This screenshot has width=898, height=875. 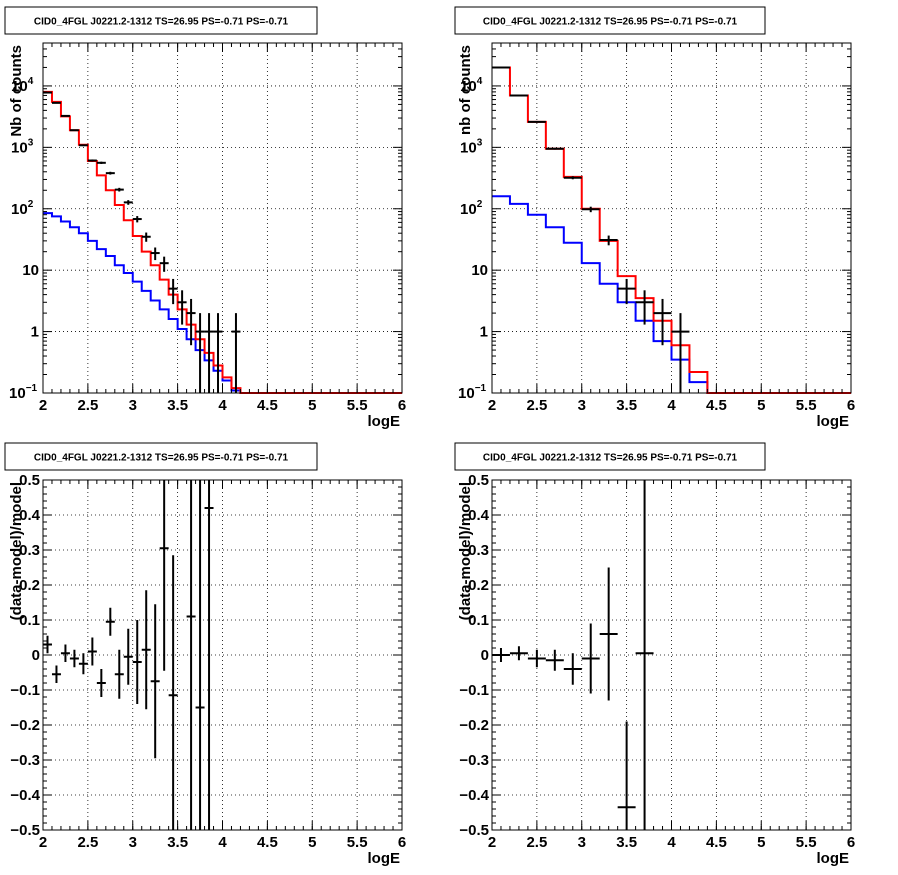 I want to click on y-tick-label: −0.5, so click(x=474, y=830).